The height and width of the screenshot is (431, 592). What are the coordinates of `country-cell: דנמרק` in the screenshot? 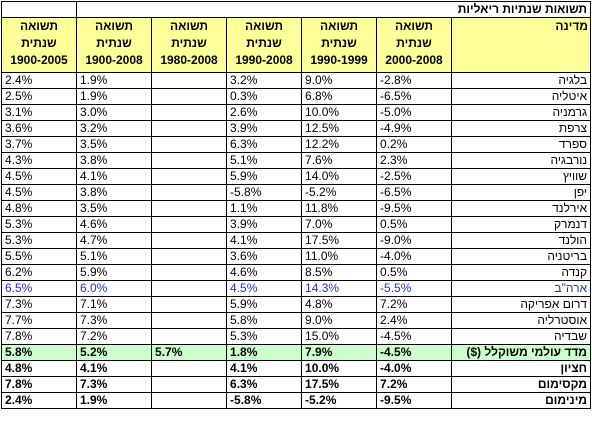 It's located at (521, 224).